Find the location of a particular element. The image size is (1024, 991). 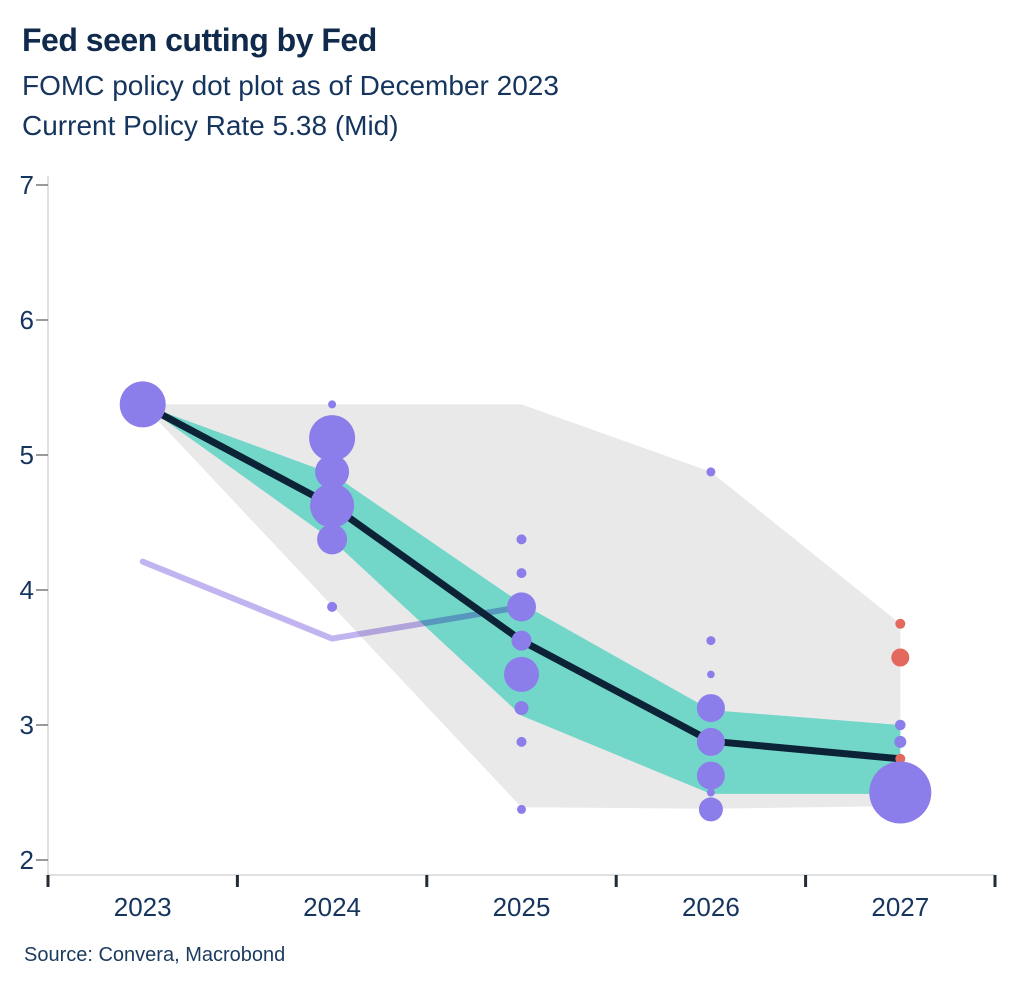

y-axis-tick-label: 7 is located at coordinates (27, 185).